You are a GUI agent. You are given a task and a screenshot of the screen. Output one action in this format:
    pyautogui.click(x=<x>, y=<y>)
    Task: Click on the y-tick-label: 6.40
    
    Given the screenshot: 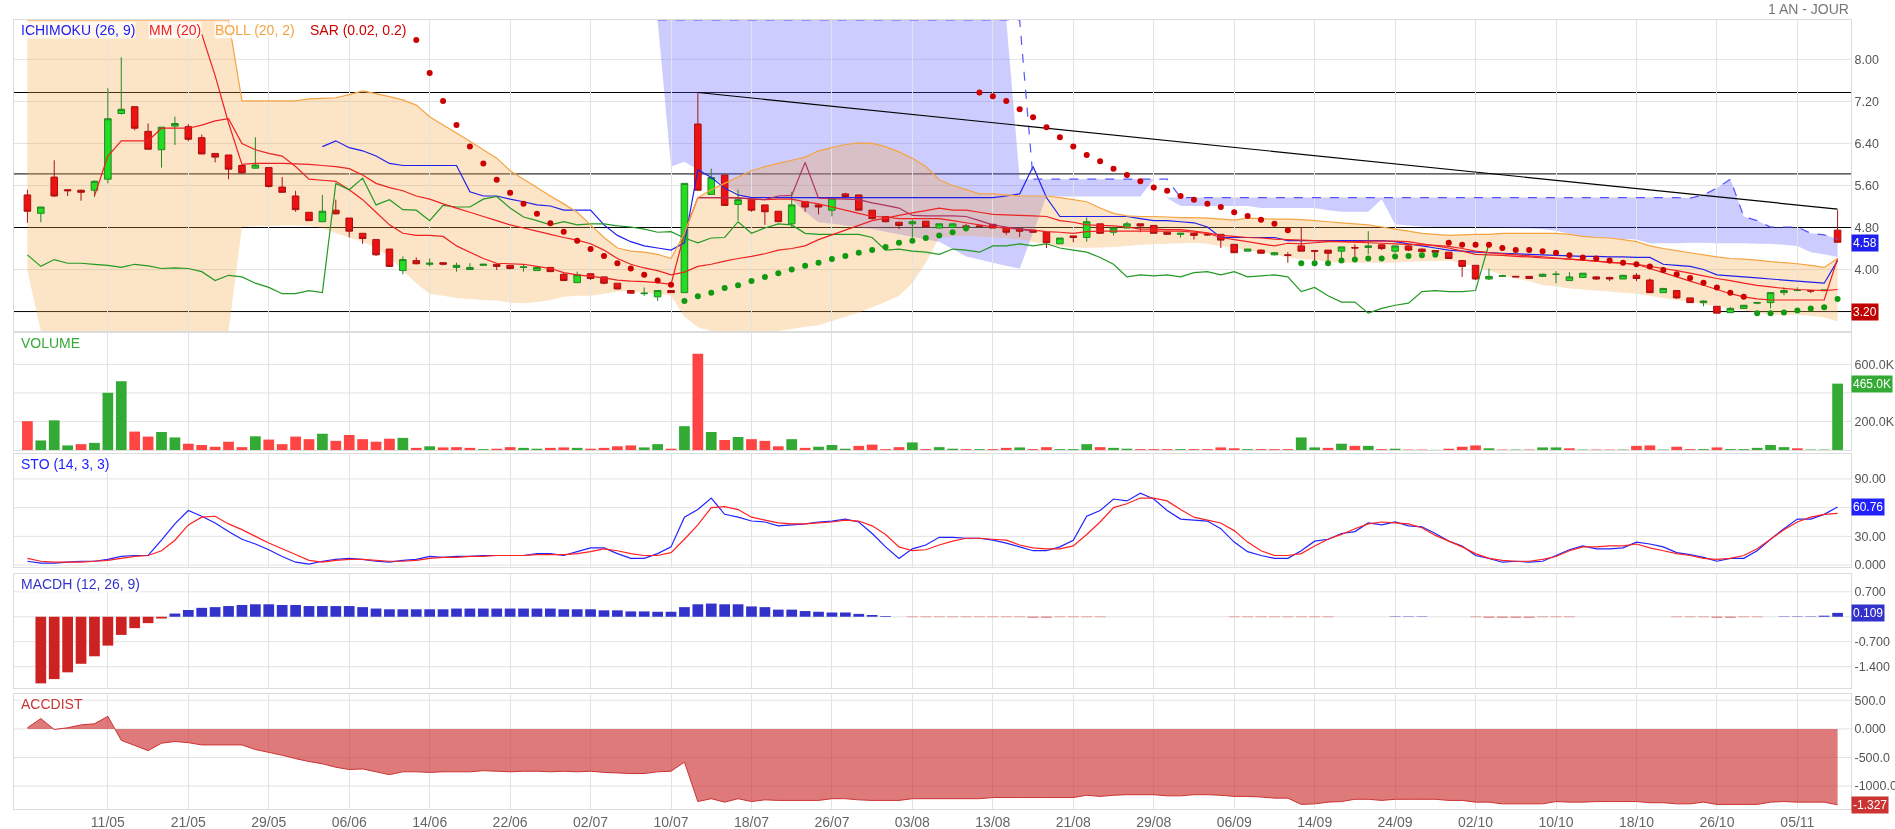 What is the action you would take?
    pyautogui.click(x=1866, y=143)
    